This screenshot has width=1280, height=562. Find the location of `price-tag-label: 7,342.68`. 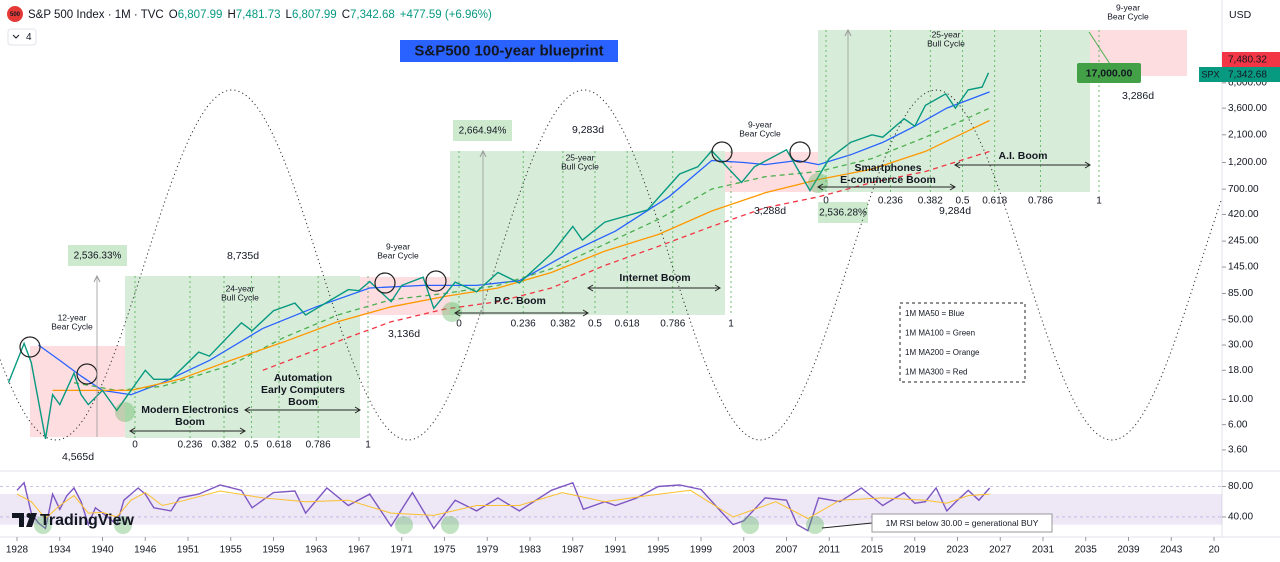

price-tag-label: 7,342.68 is located at coordinates (1247, 75).